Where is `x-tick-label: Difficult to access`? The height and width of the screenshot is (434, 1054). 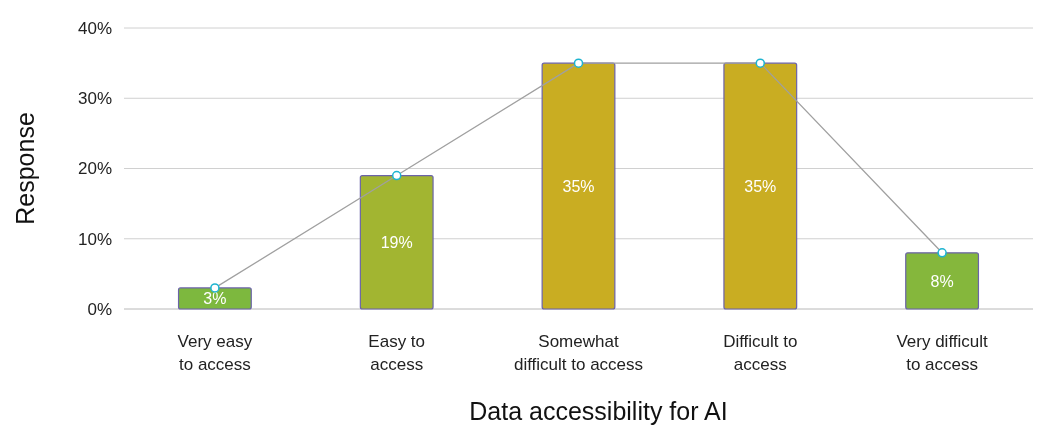
x-tick-label: Difficult to access is located at coordinates (760, 353).